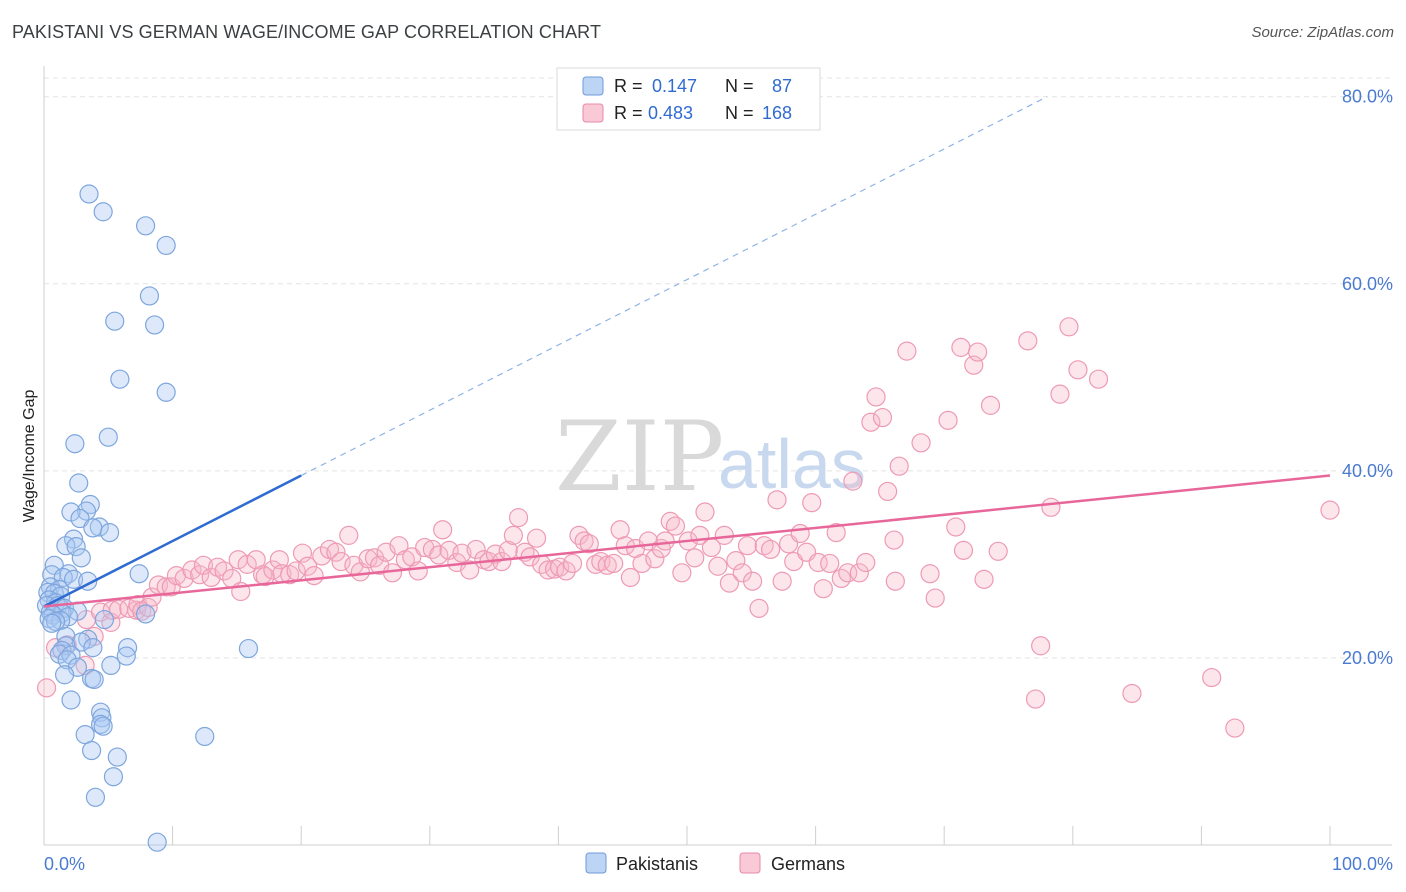 The height and width of the screenshot is (892, 1406). I want to click on trend-line-pakistanis, so click(172, 541).